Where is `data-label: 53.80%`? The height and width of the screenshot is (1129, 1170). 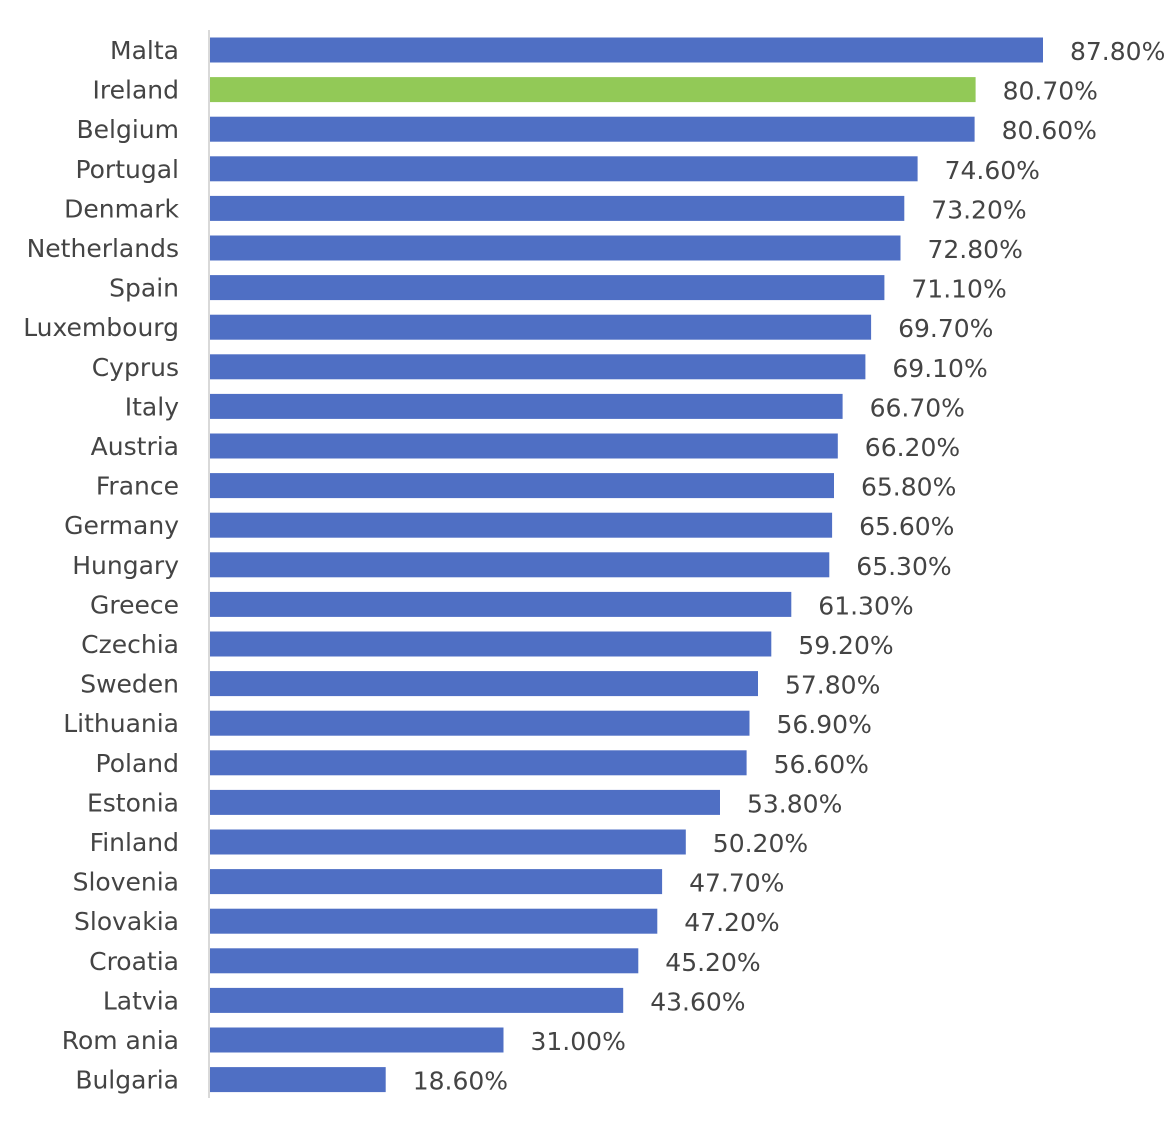
data-label: 53.80% is located at coordinates (794, 803).